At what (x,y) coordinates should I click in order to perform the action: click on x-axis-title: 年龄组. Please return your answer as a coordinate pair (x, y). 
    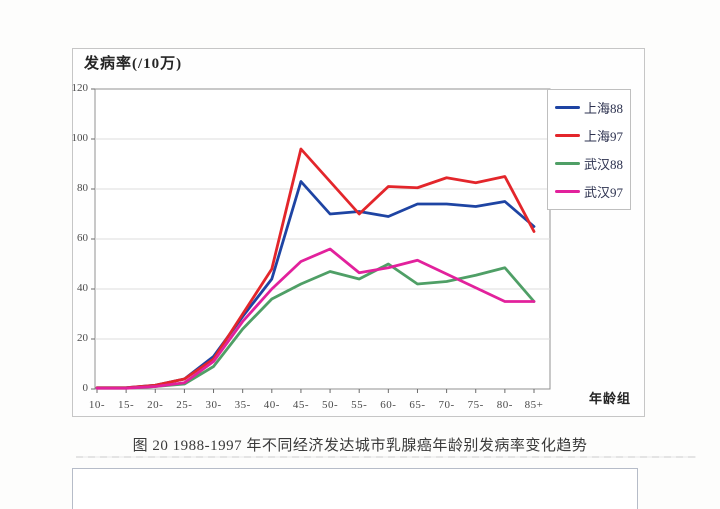
    Looking at the image, I should click on (610, 398).